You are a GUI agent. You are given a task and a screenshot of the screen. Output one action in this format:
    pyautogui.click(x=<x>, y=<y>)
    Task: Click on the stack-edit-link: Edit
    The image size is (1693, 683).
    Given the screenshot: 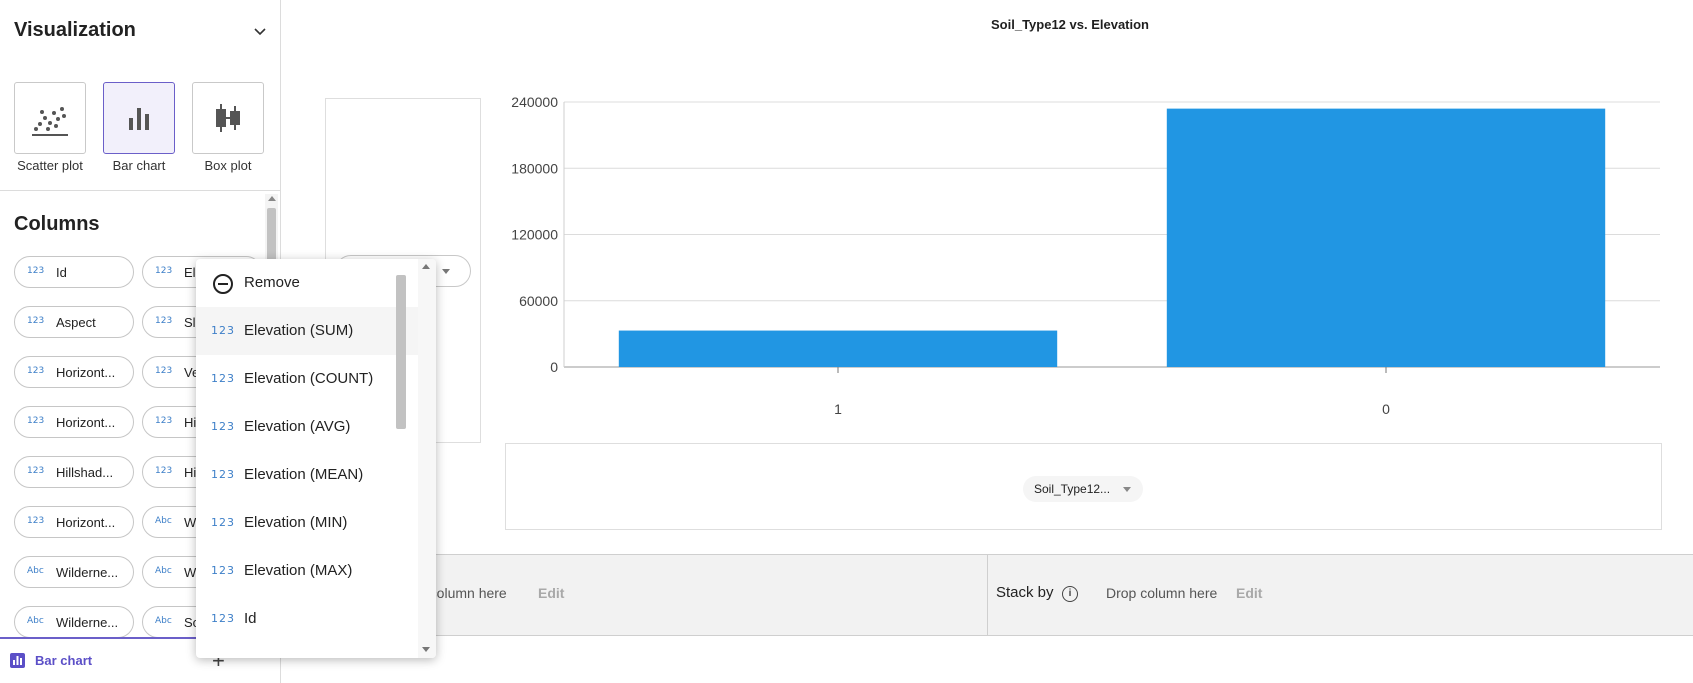 What is the action you would take?
    pyautogui.click(x=1249, y=593)
    